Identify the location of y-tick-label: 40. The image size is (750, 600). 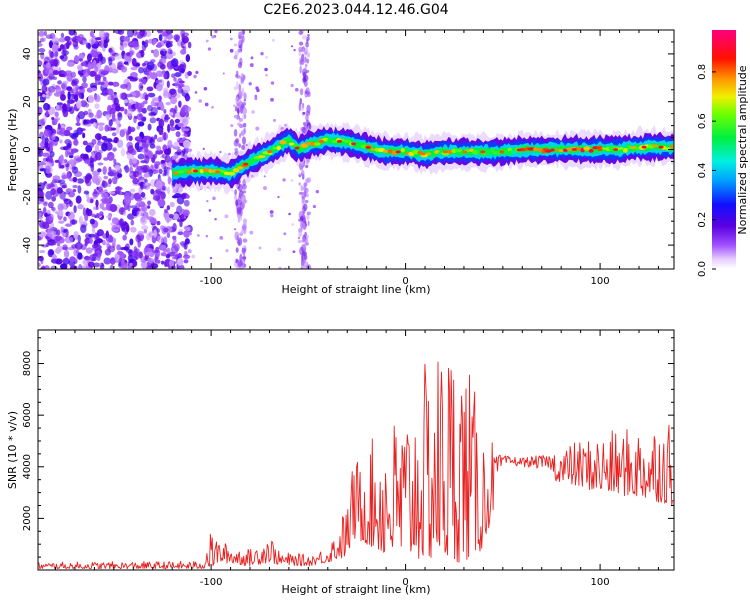
(27, 54).